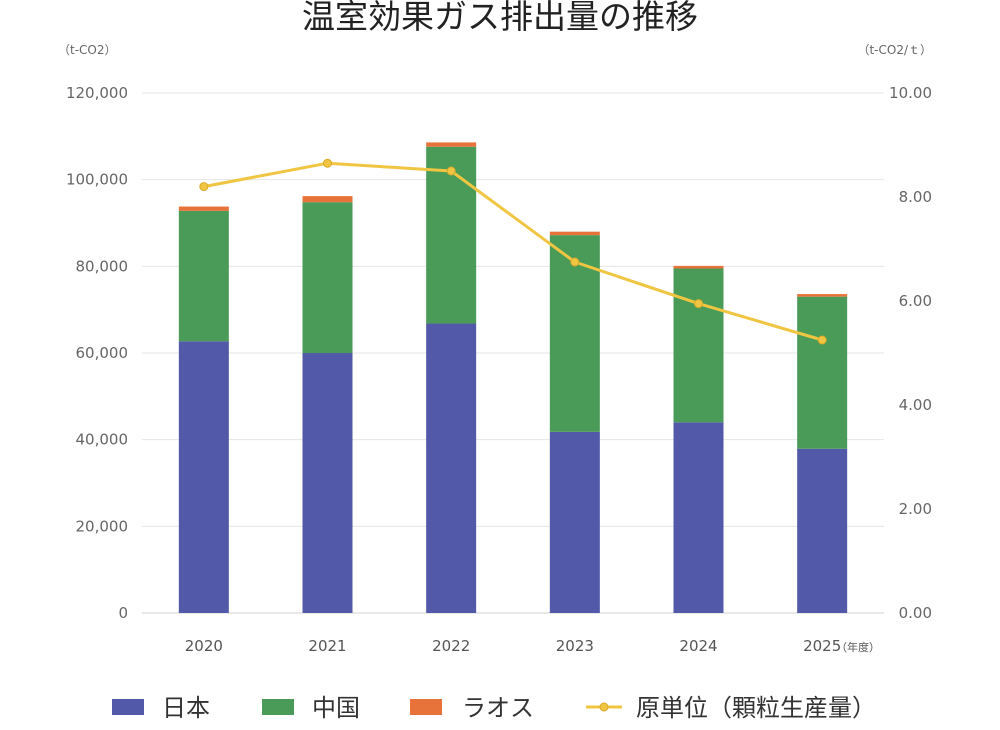 This screenshot has width=1000, height=730. What do you see at coordinates (513, 646) in the screenshot?
I see `x-axis-ticks: 2020 2021 2022 2023 2024 2025` at bounding box center [513, 646].